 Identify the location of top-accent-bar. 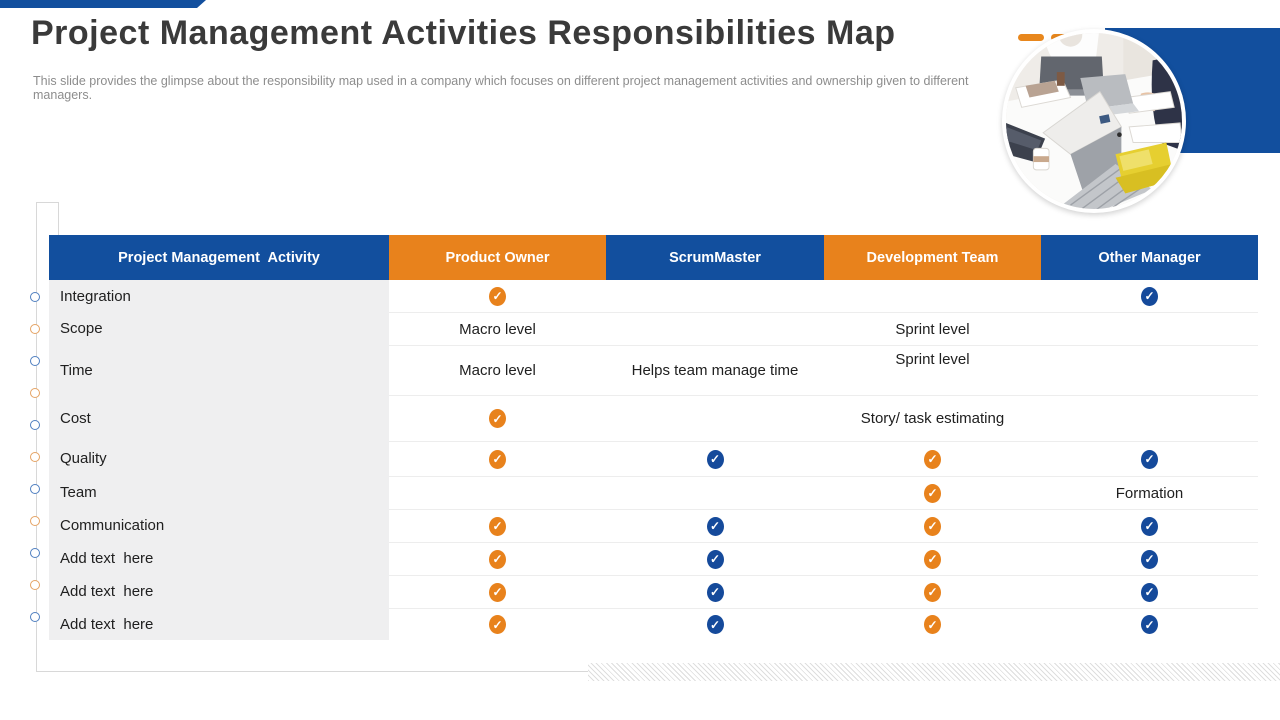
(103, 4).